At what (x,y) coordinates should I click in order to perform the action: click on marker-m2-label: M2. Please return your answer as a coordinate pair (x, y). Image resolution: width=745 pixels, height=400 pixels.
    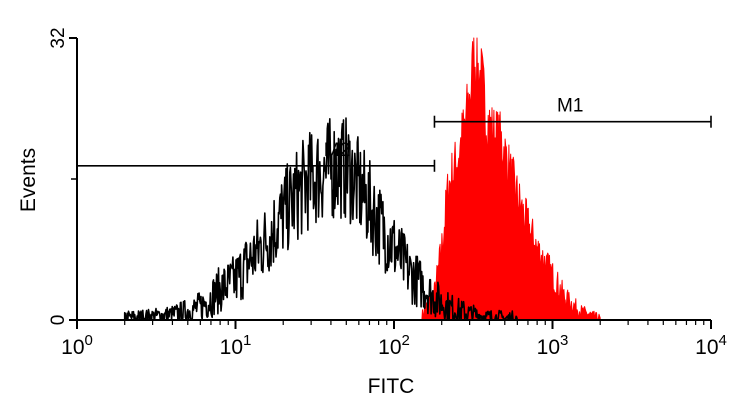
    Looking at the image, I should click on (337, 150).